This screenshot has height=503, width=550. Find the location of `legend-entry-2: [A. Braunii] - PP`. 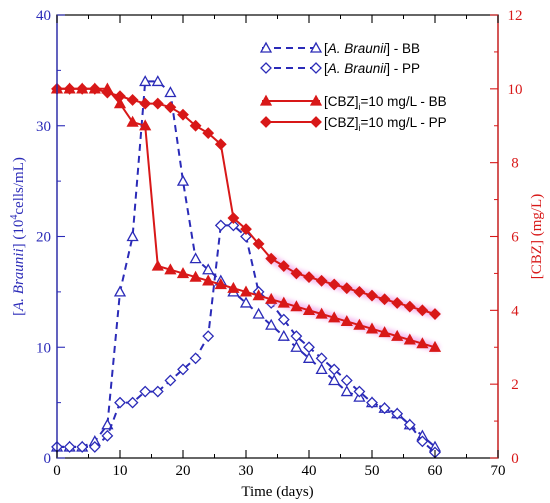

legend-entry-2: [A. Braunii] - PP is located at coordinates (340, 68).